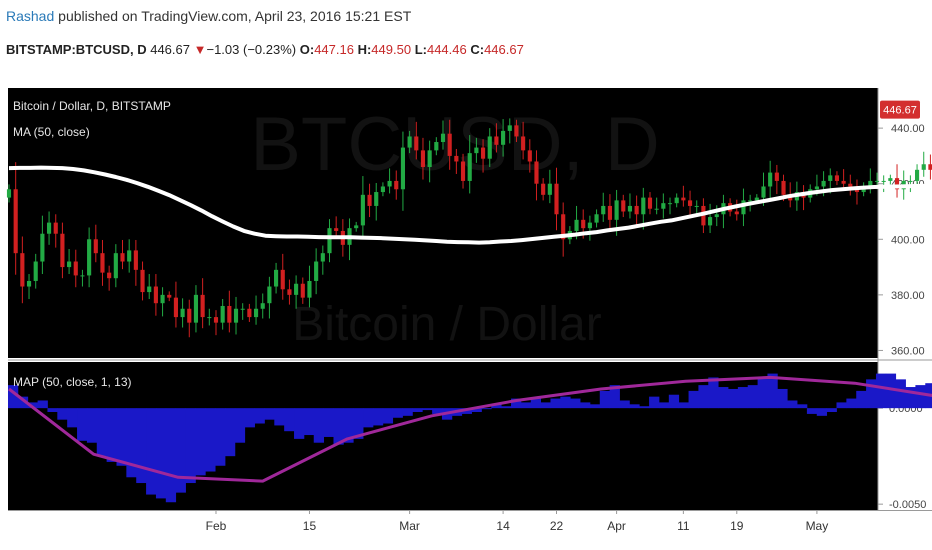 The image size is (932, 550). I want to click on open-label: O:, so click(307, 49).